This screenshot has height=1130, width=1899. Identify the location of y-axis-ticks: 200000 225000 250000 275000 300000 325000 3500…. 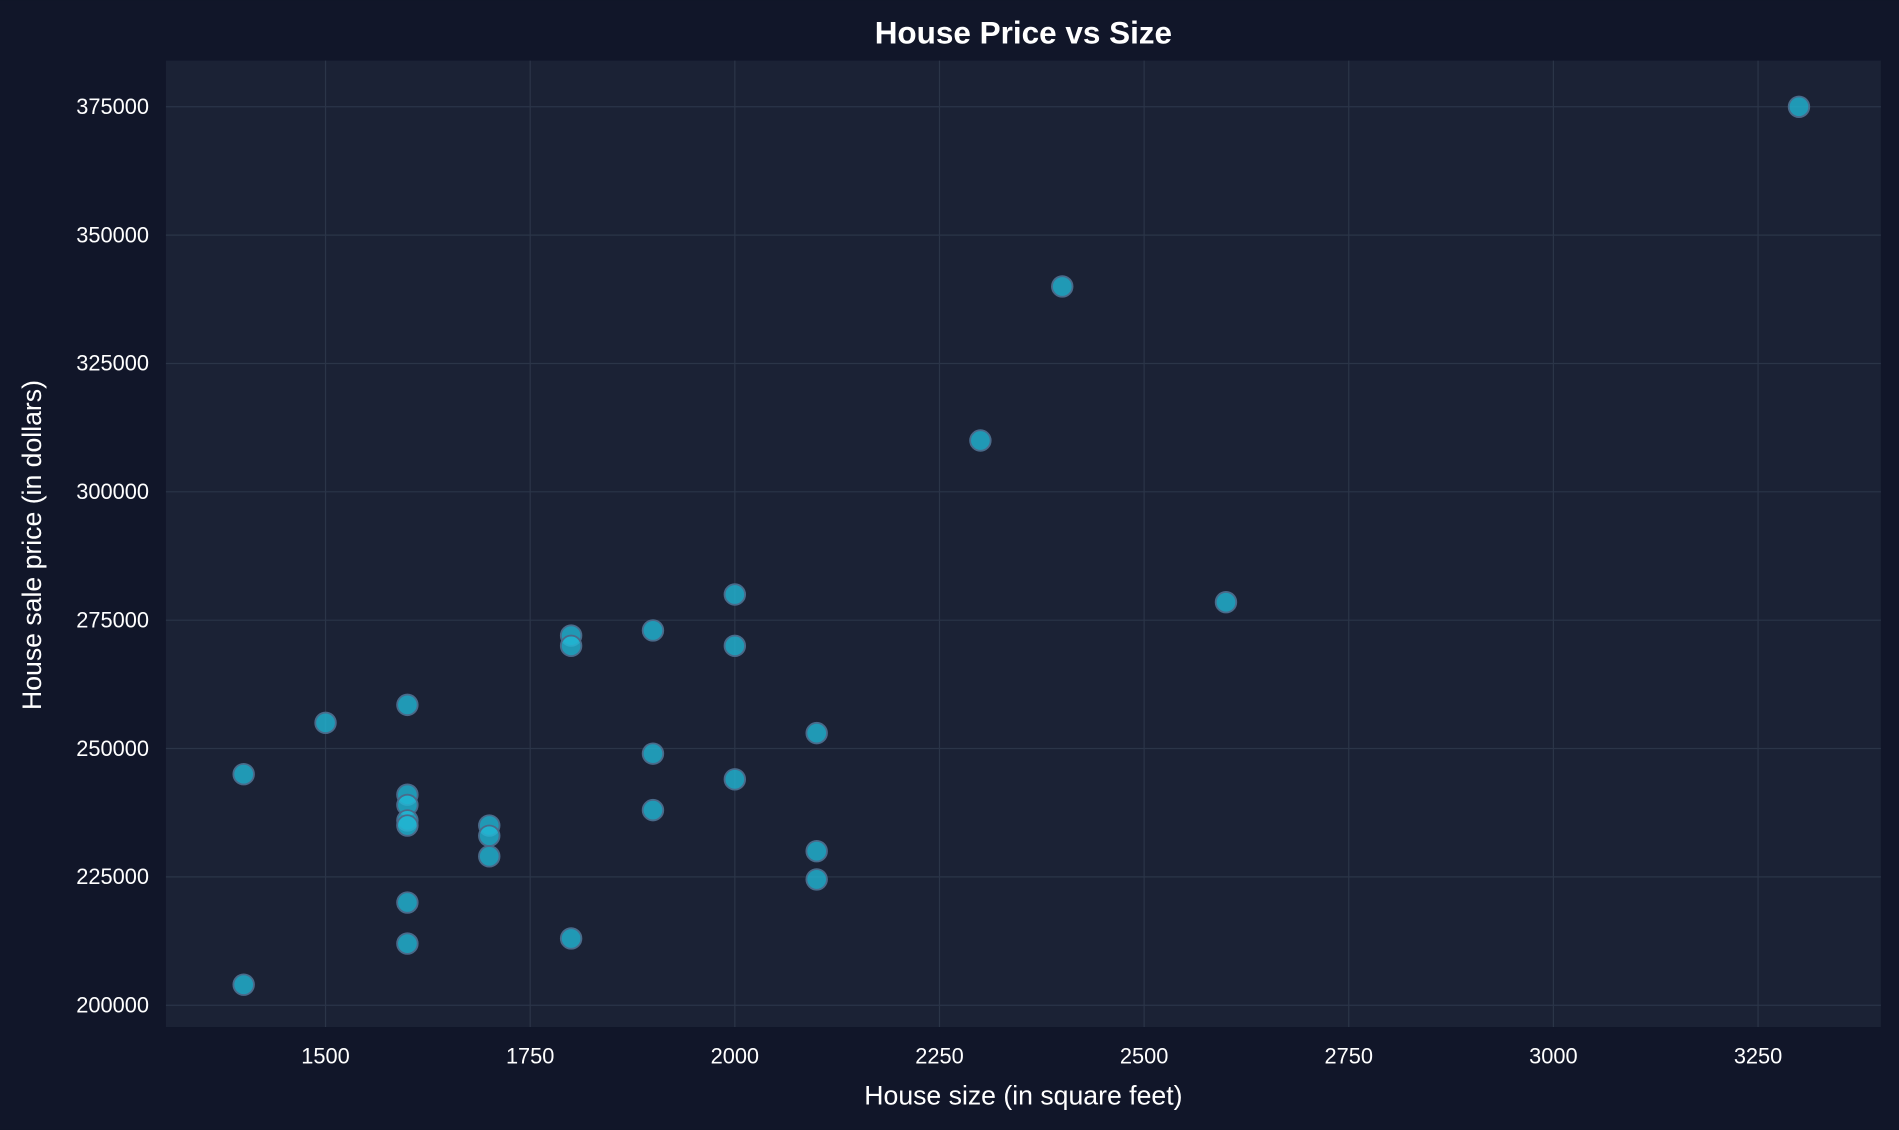
(112, 555).